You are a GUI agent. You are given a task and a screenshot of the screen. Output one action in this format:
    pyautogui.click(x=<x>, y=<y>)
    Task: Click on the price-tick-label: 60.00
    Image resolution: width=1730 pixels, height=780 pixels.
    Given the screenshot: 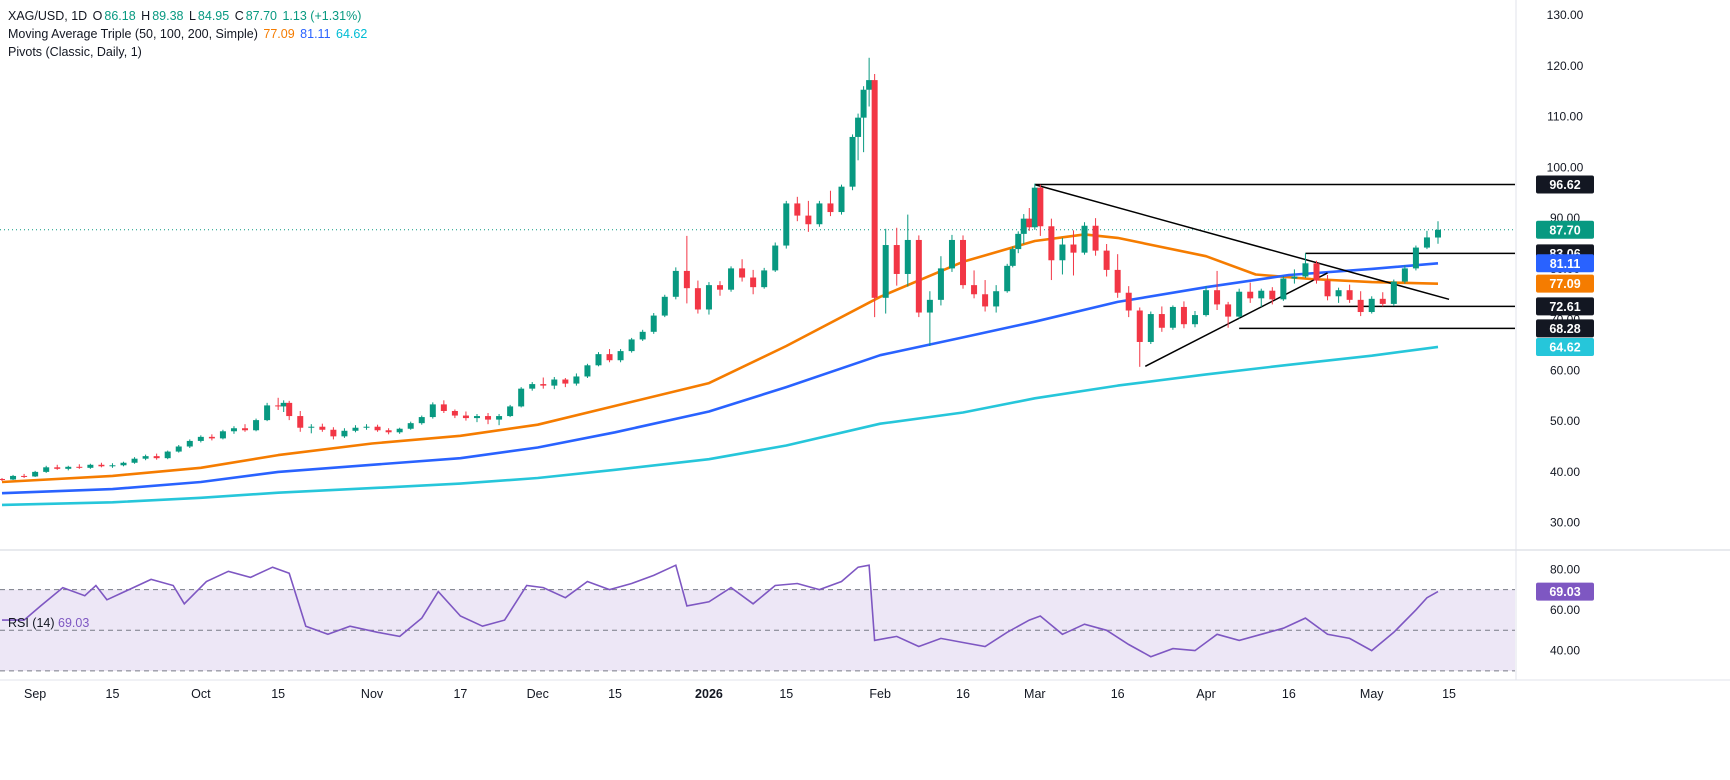 What is the action you would take?
    pyautogui.click(x=1565, y=370)
    